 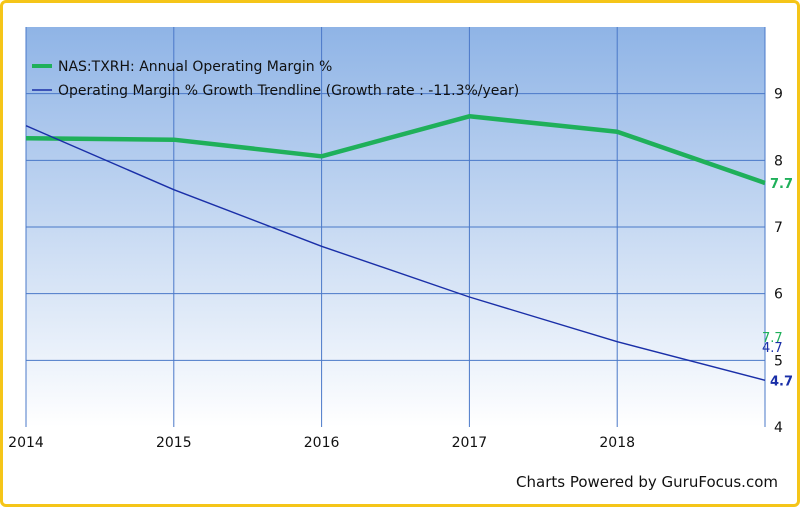 What do you see at coordinates (395, 150) in the screenshot?
I see `series-main-line` at bounding box center [395, 150].